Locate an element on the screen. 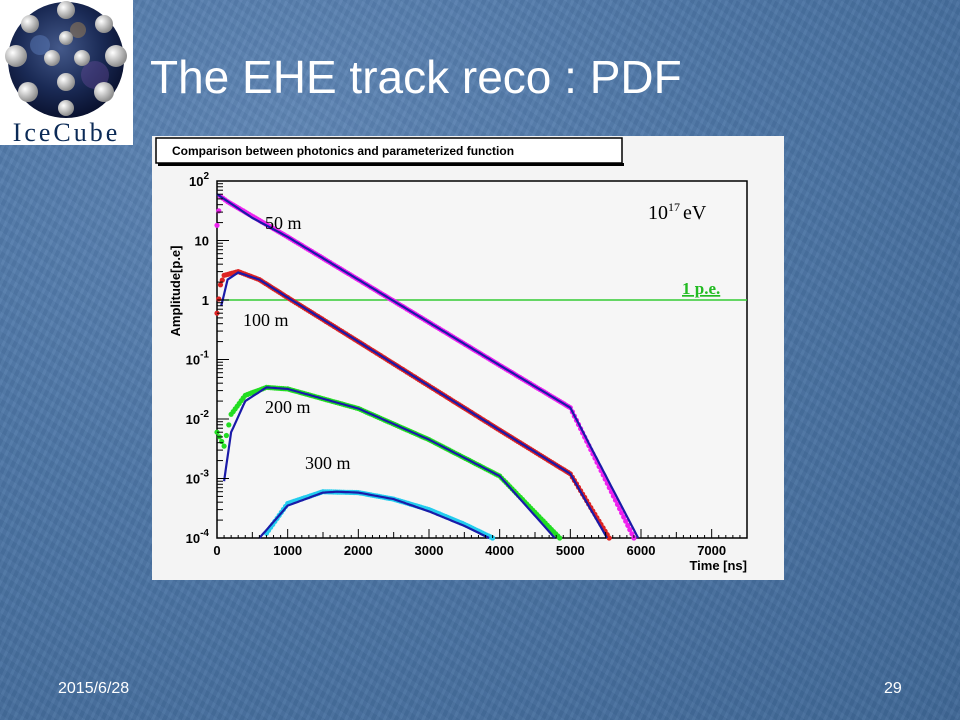  series-200m is located at coordinates (388, 462).